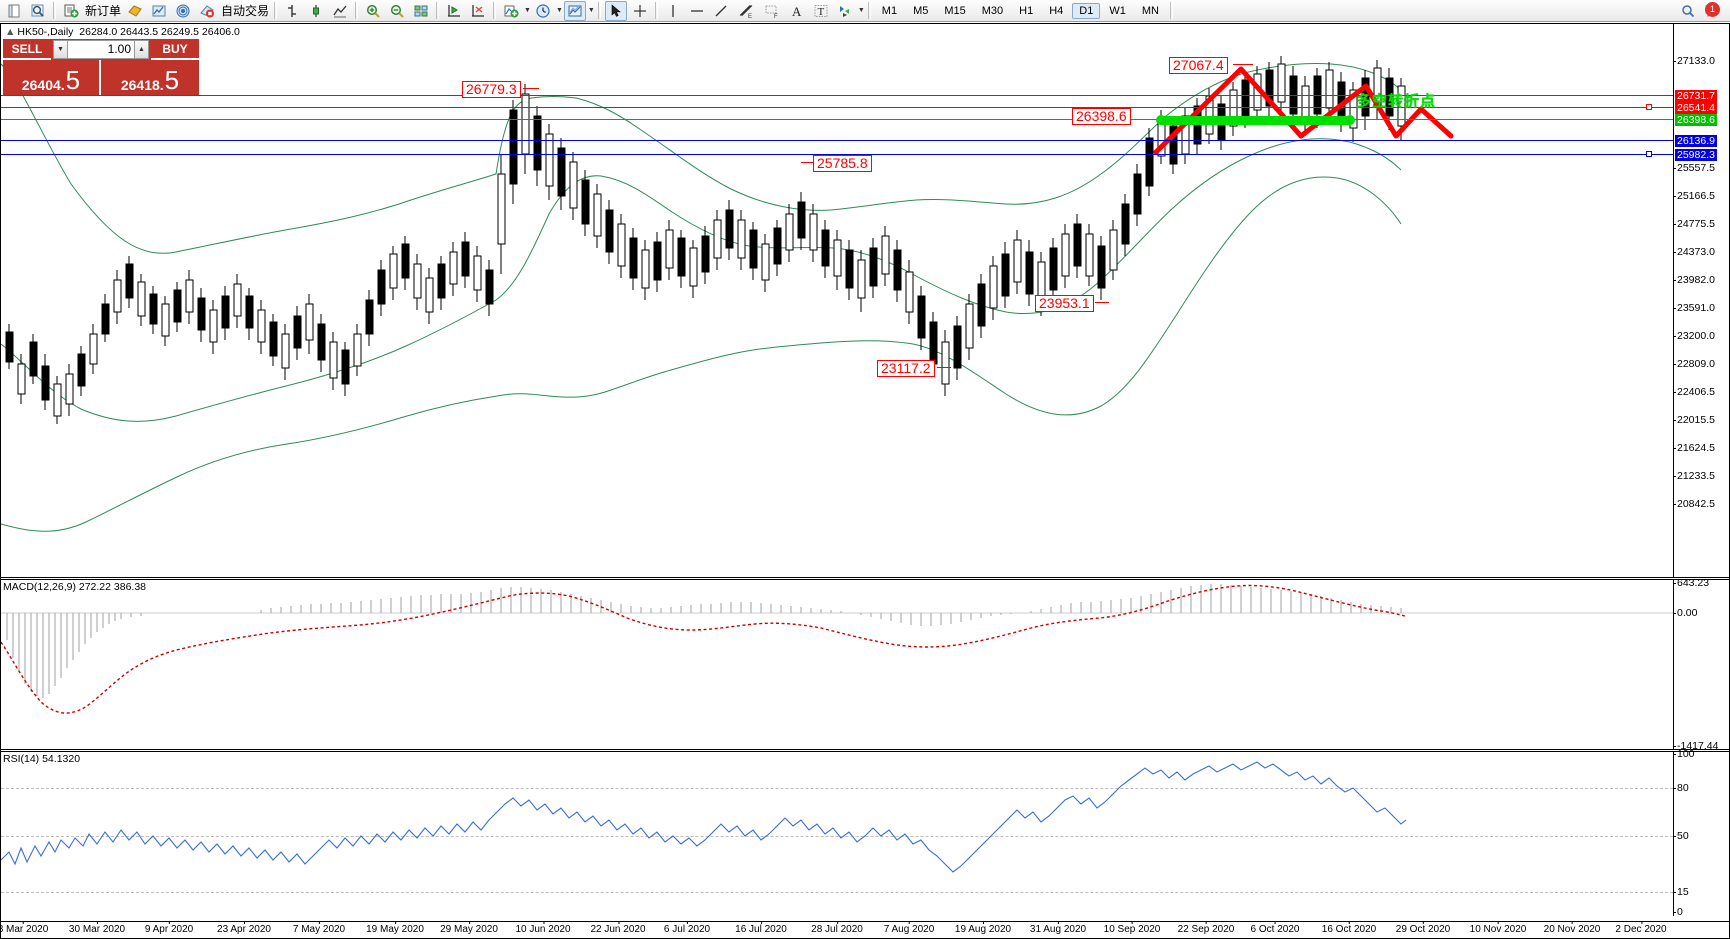 This screenshot has height=939, width=1730. Describe the element at coordinates (865, 749) in the screenshot. I see `pane-divider-macd-rsi` at that location.